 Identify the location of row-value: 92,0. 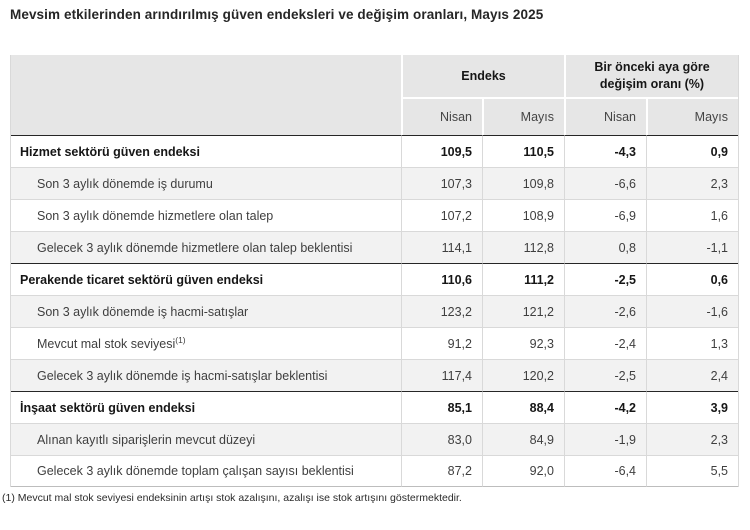
(523, 471).